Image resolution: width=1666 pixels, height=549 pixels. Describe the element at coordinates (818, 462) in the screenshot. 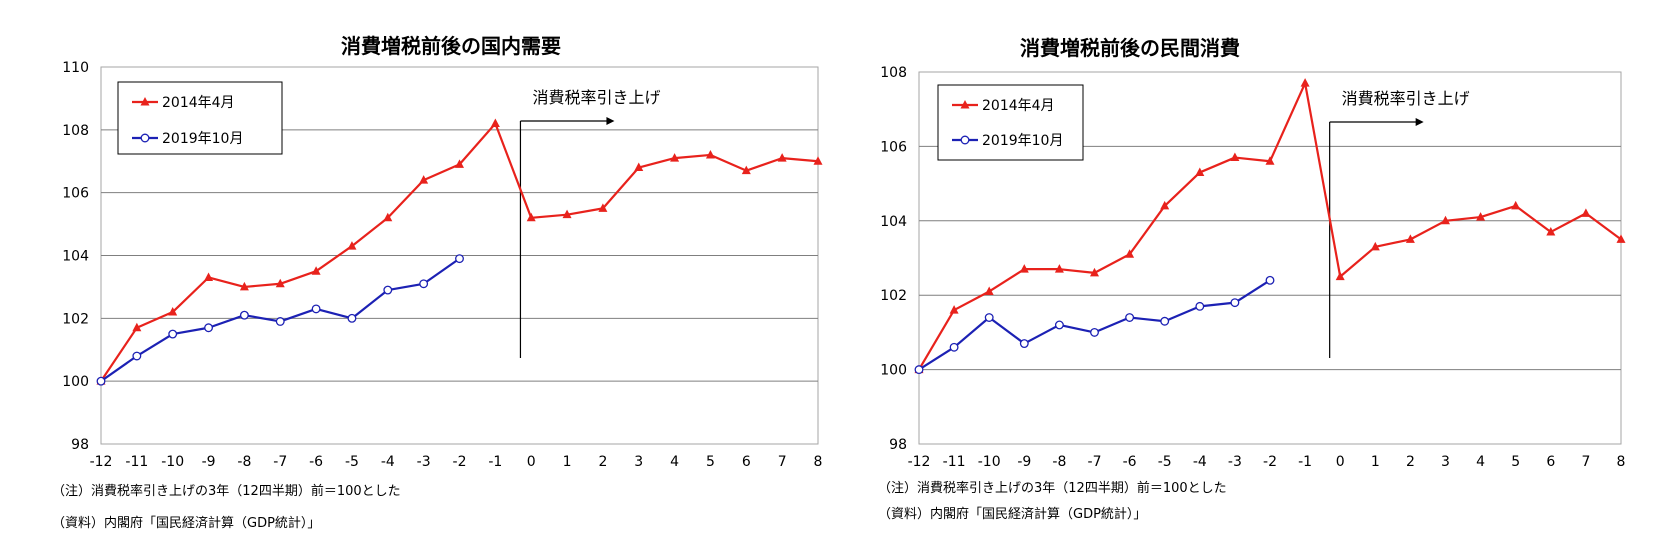

I see `x-tick-label: 8` at that location.